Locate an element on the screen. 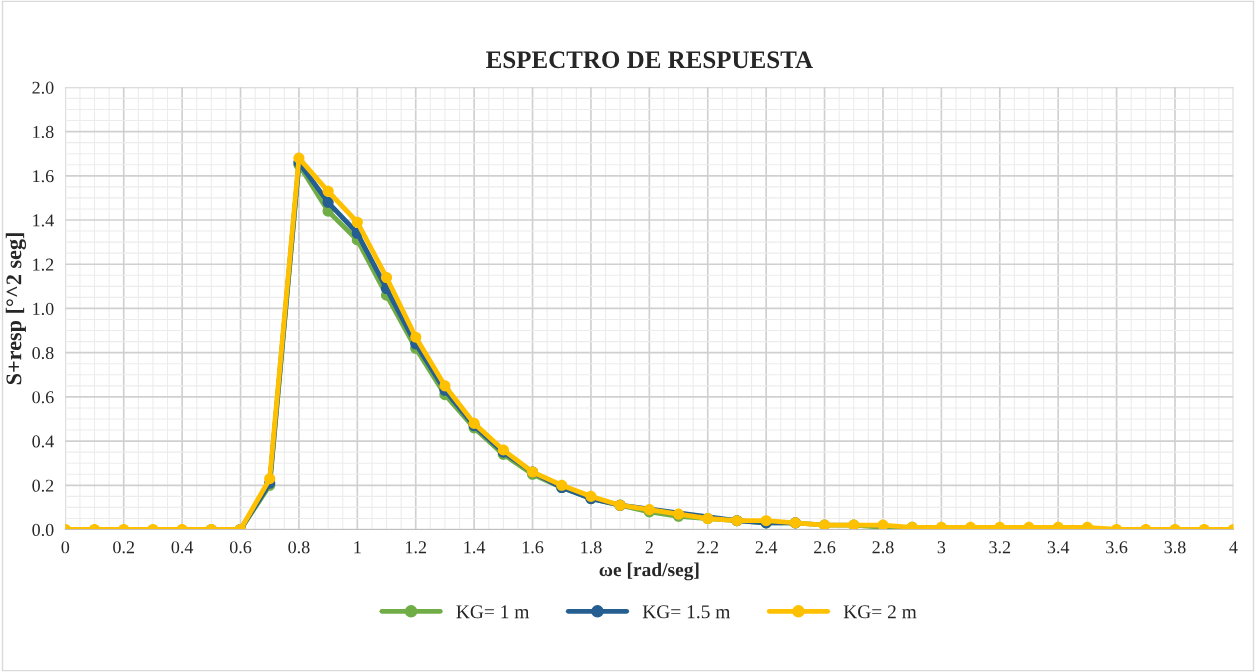 This screenshot has width=1256, height=672. x-tick-label: 1.4 is located at coordinates (475, 547).